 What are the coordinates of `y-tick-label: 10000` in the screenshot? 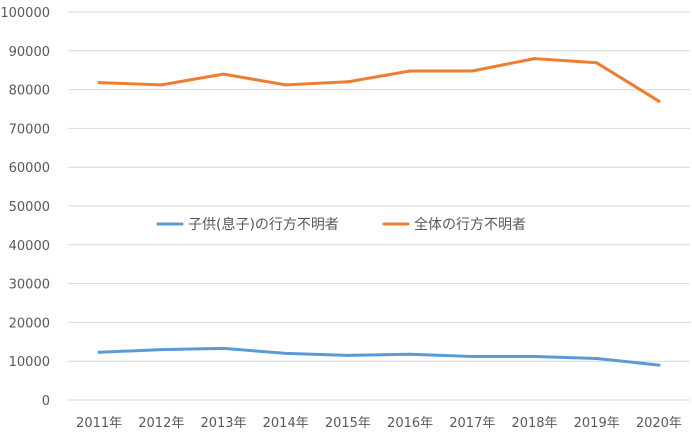 It's located at (29, 362).